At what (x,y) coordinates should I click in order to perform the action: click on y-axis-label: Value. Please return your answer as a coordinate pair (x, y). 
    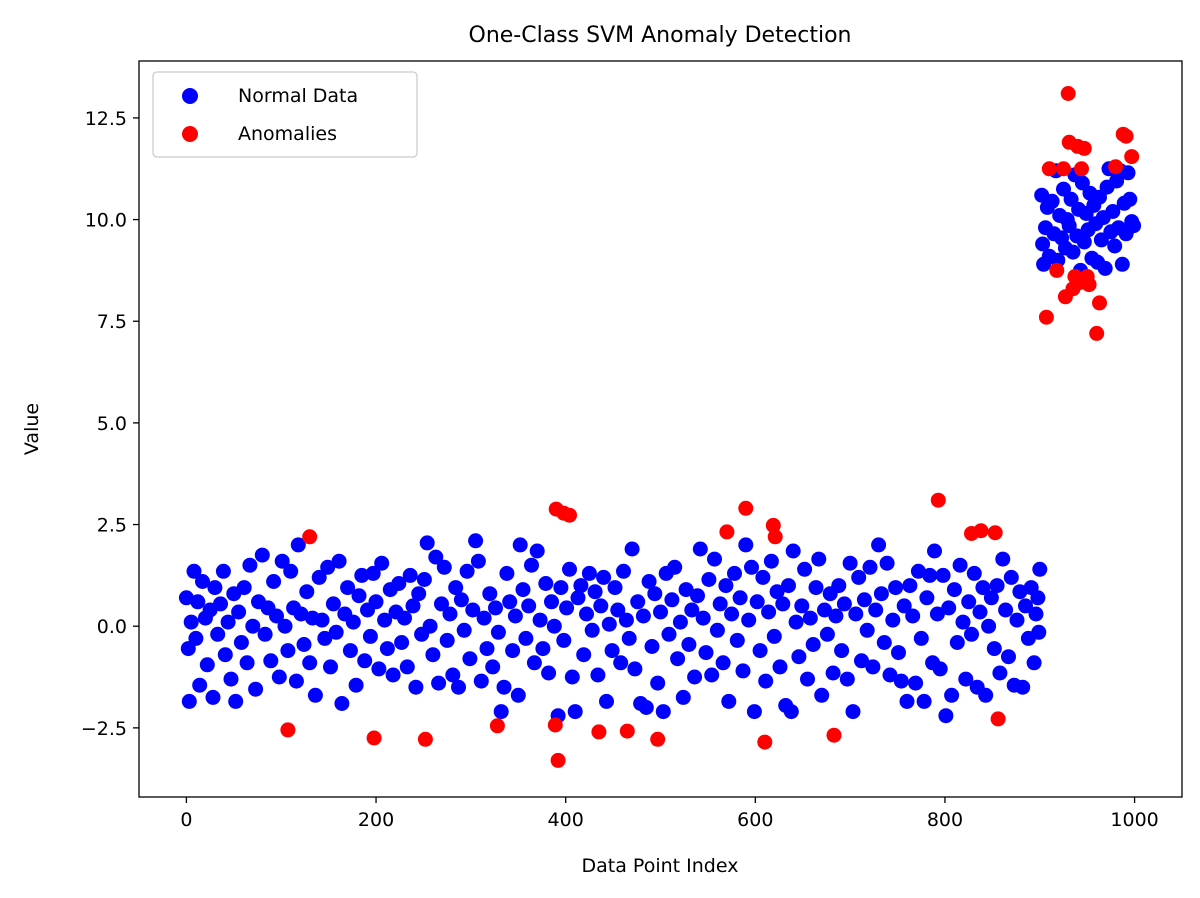
    Looking at the image, I should click on (32, 429).